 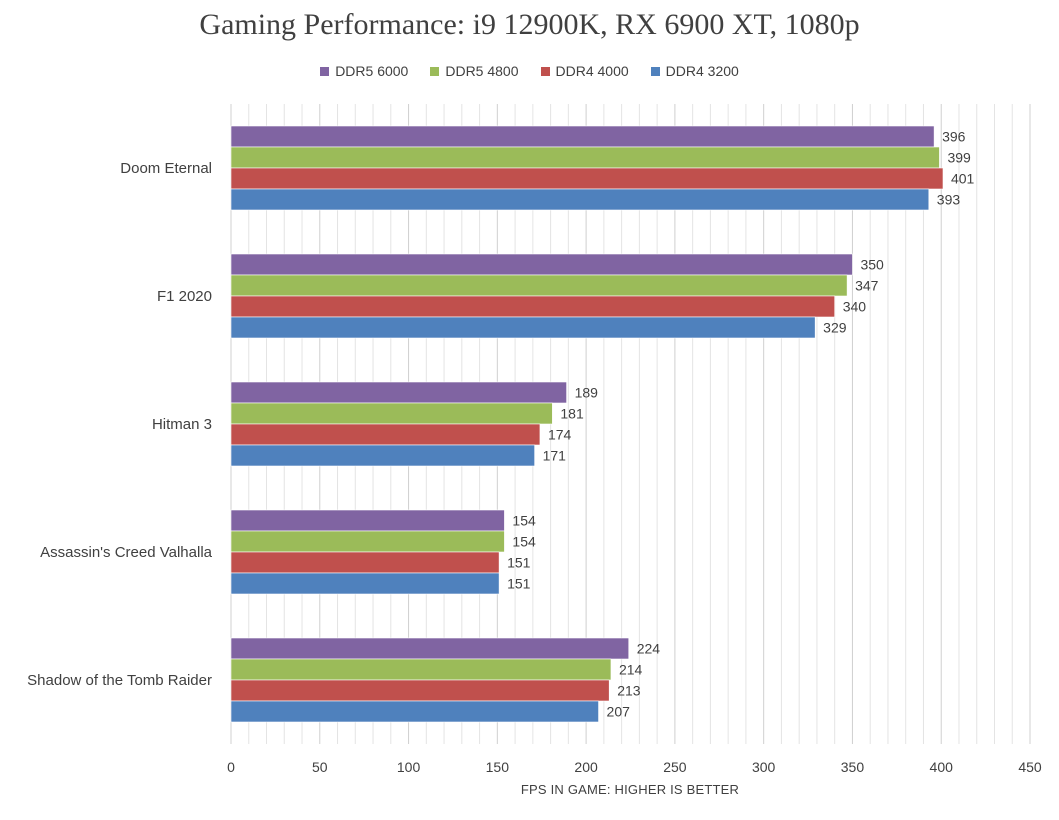 What do you see at coordinates (855, 307) in the screenshot?
I see `data-label: 340` at bounding box center [855, 307].